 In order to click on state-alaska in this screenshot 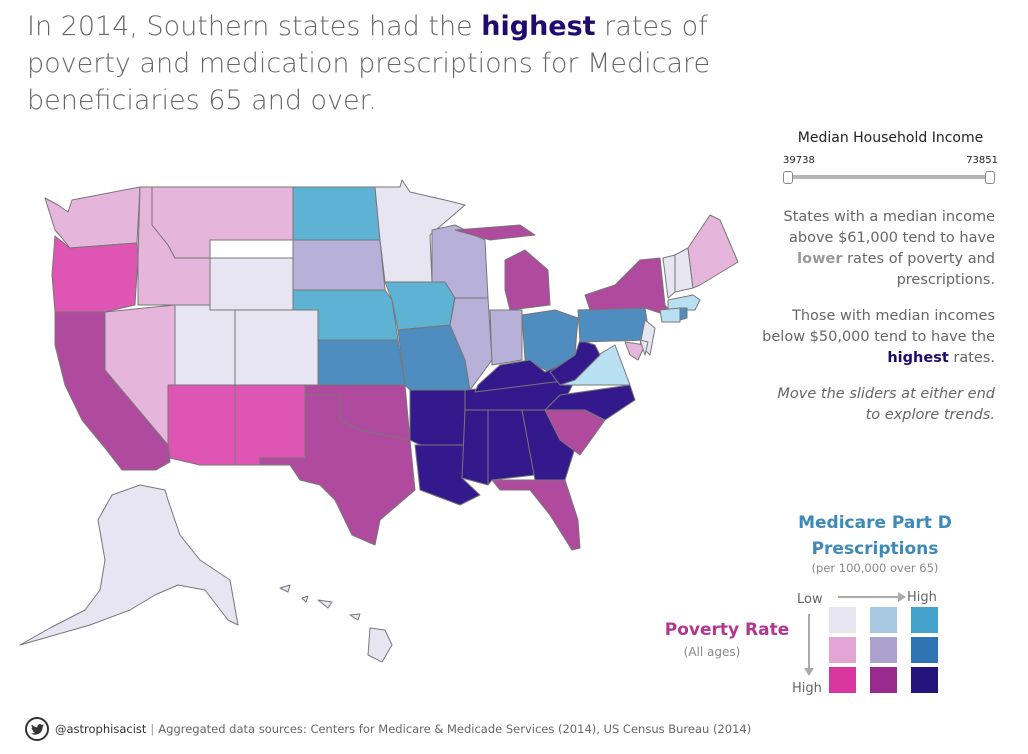, I will do `click(129, 565)`.